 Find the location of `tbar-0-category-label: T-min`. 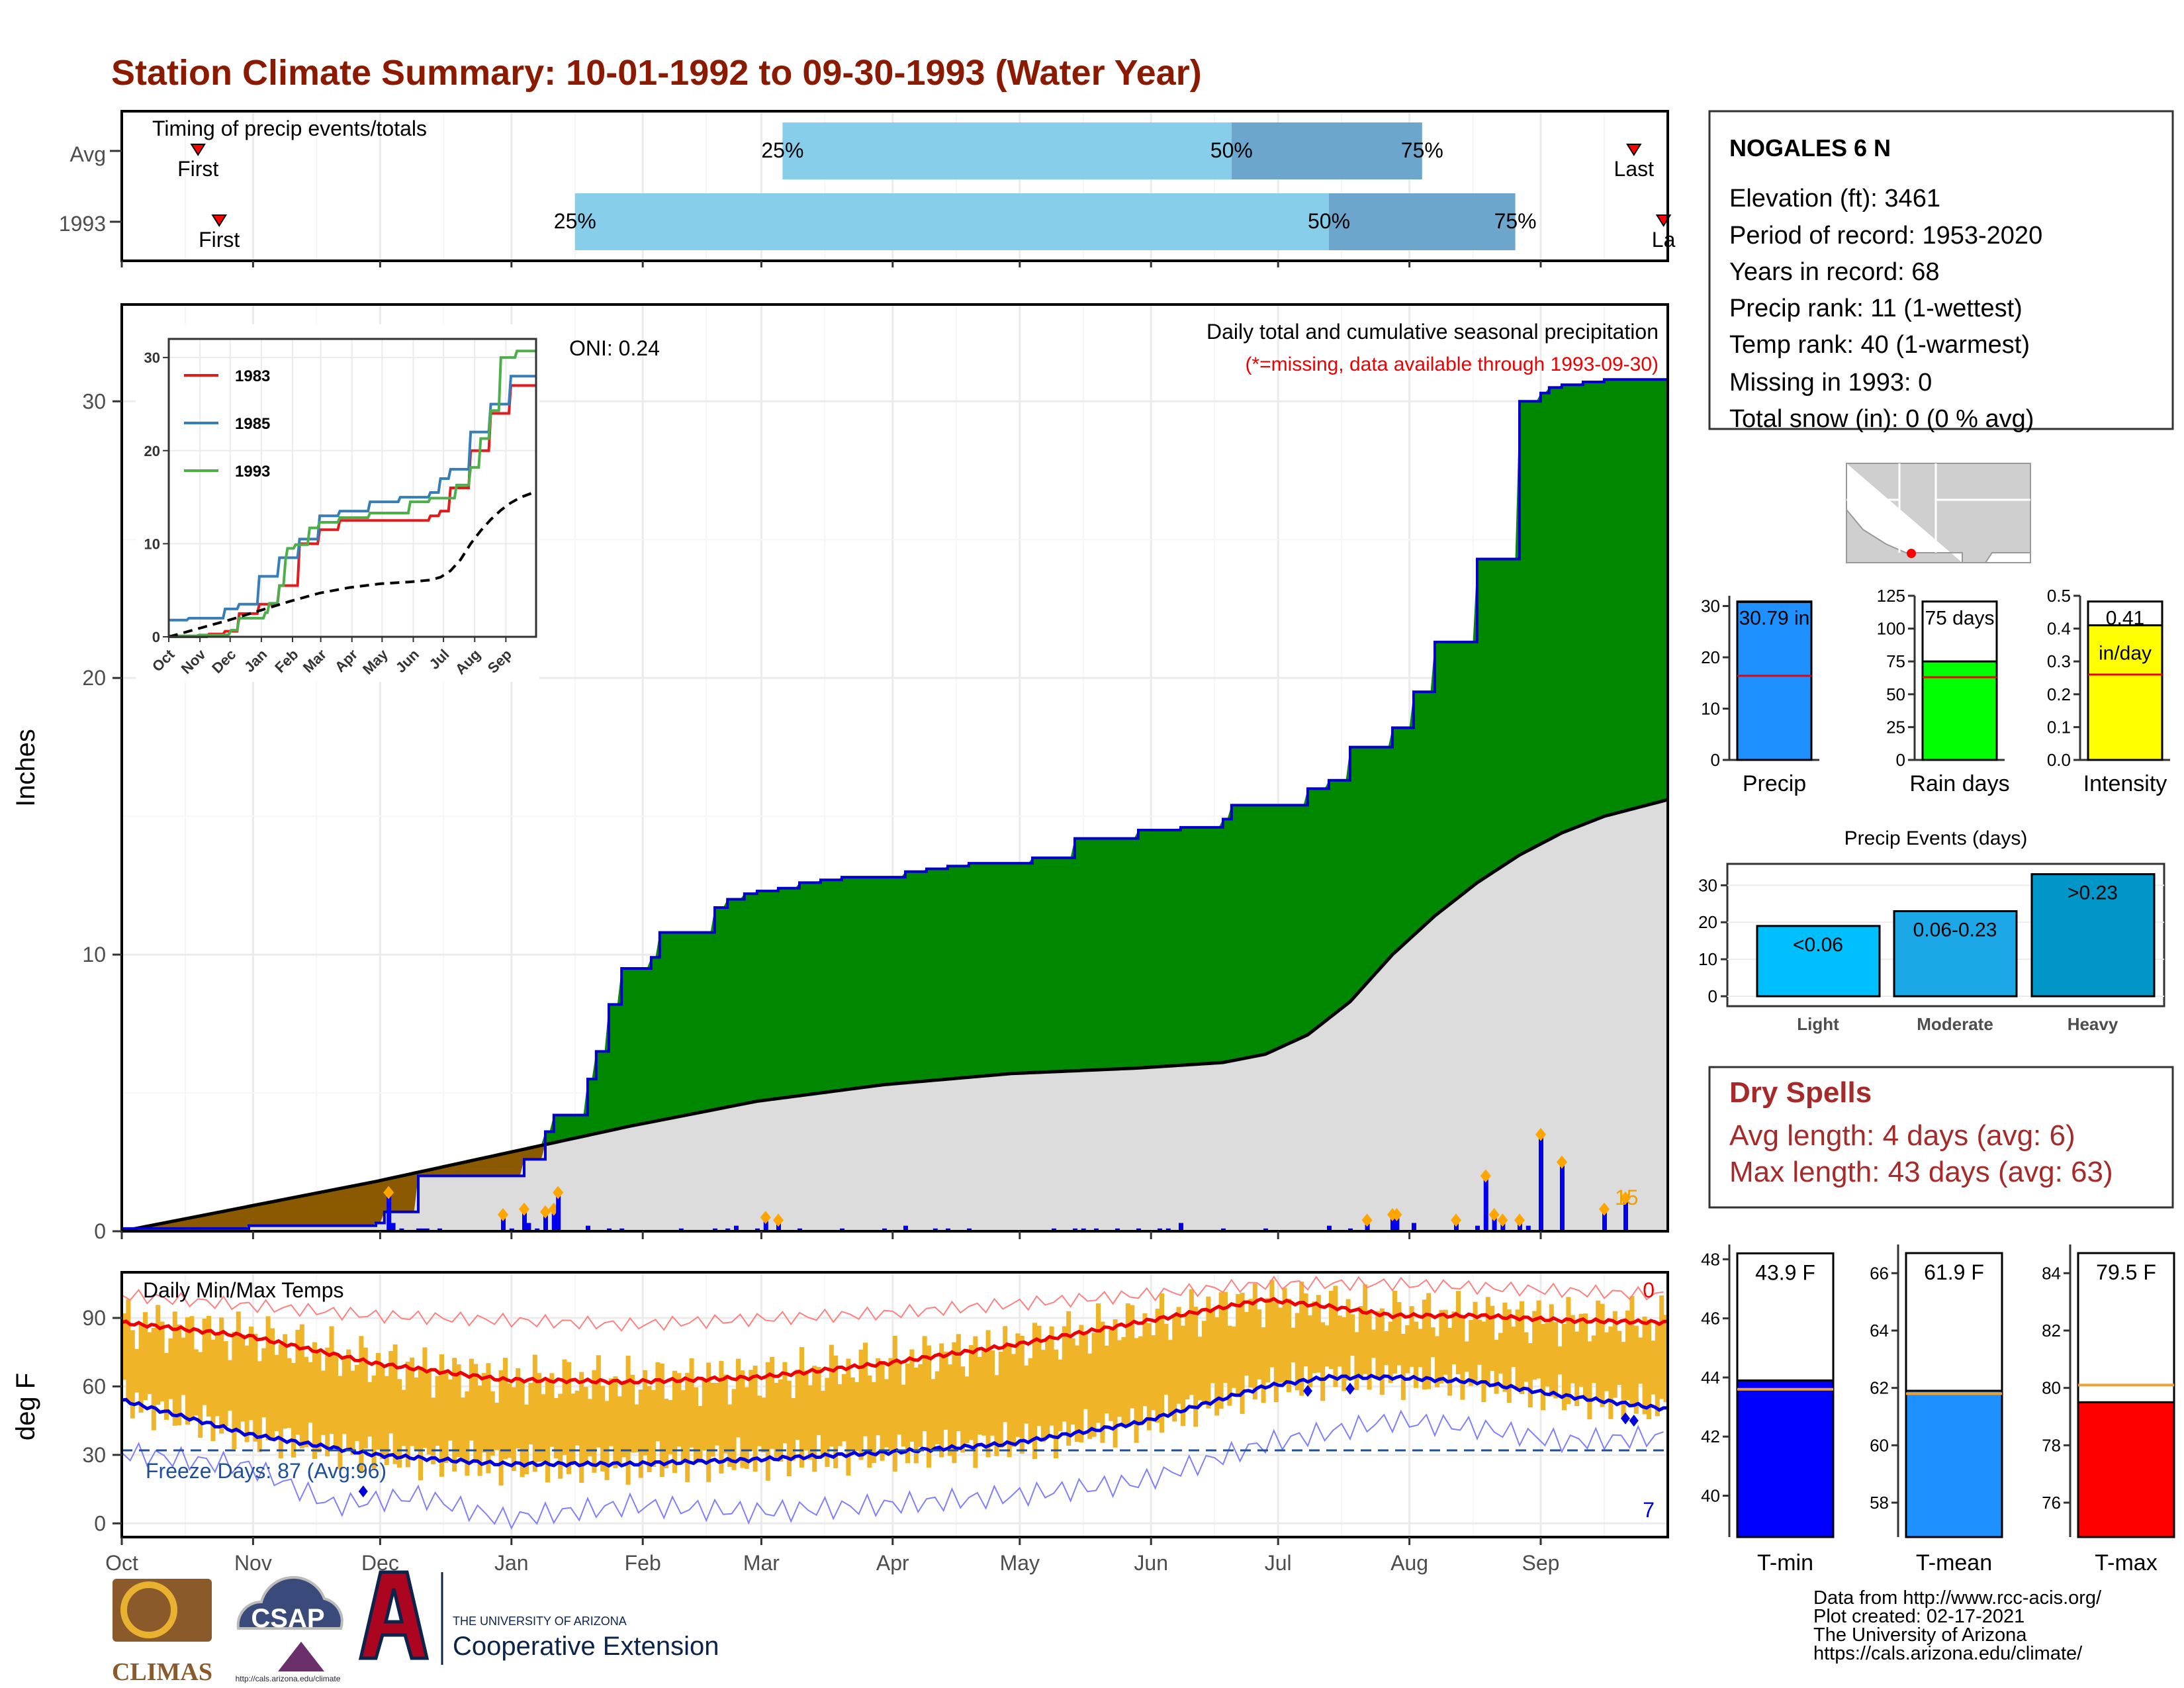

tbar-0-category-label: T-min is located at coordinates (1785, 1562).